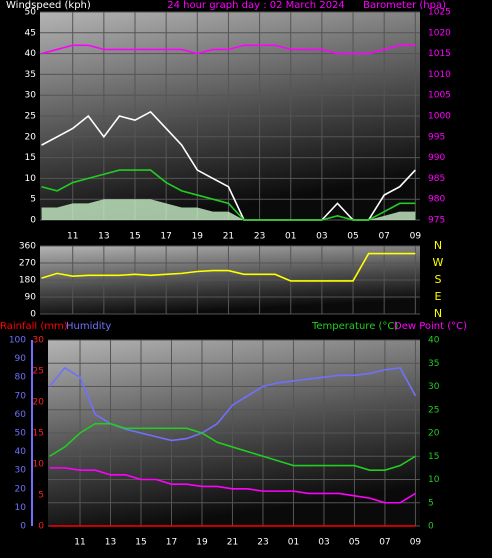 The height and width of the screenshot is (558, 492). What do you see at coordinates (431, 503) in the screenshot?
I see `y2-tick-label: 5` at bounding box center [431, 503].